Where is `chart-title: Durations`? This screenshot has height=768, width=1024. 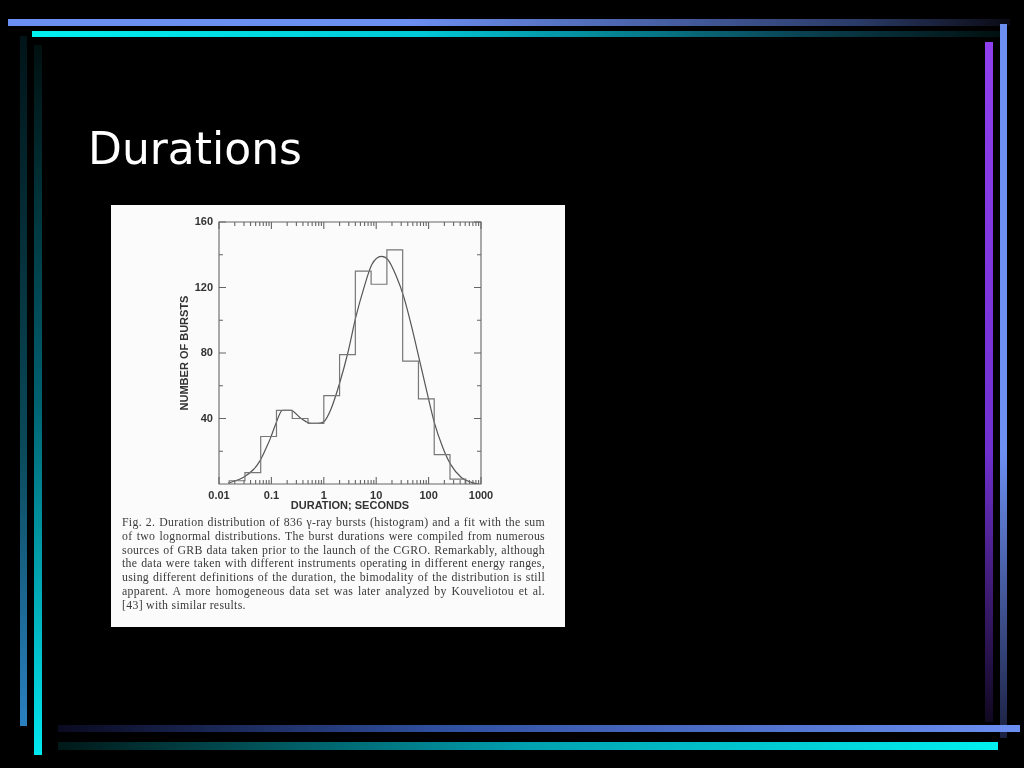
chart-title: Durations is located at coordinates (195, 148).